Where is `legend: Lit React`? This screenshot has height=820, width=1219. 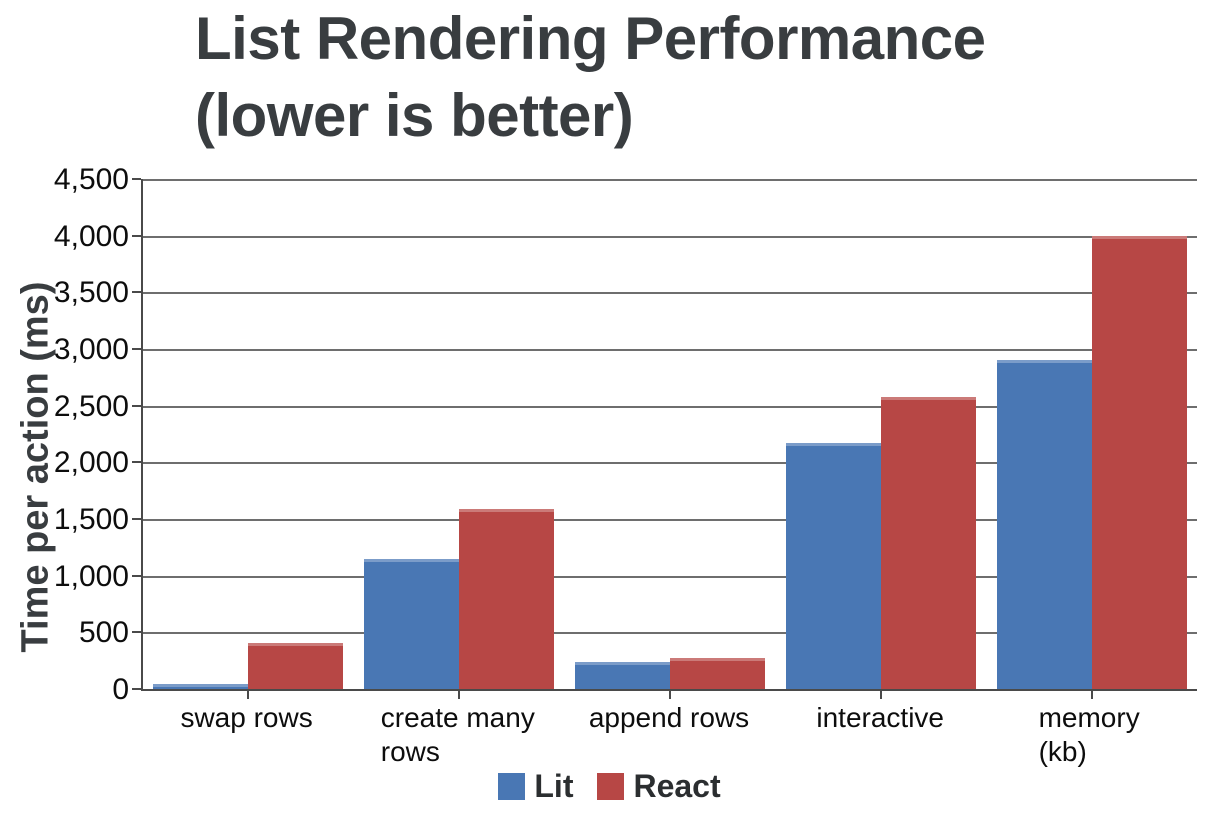
legend: Lit React is located at coordinates (609, 786).